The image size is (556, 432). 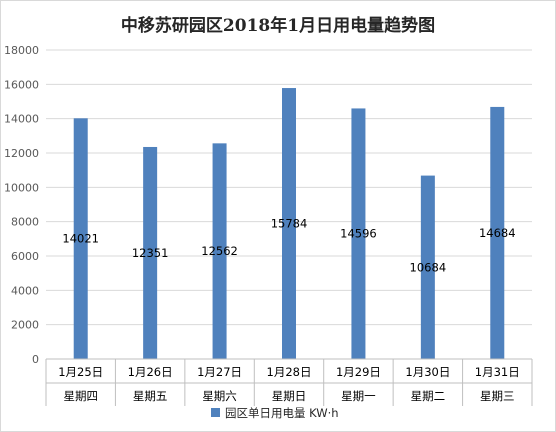 What do you see at coordinates (150, 396) in the screenshot?
I see `x-tick-label-weekday: 星期五` at bounding box center [150, 396].